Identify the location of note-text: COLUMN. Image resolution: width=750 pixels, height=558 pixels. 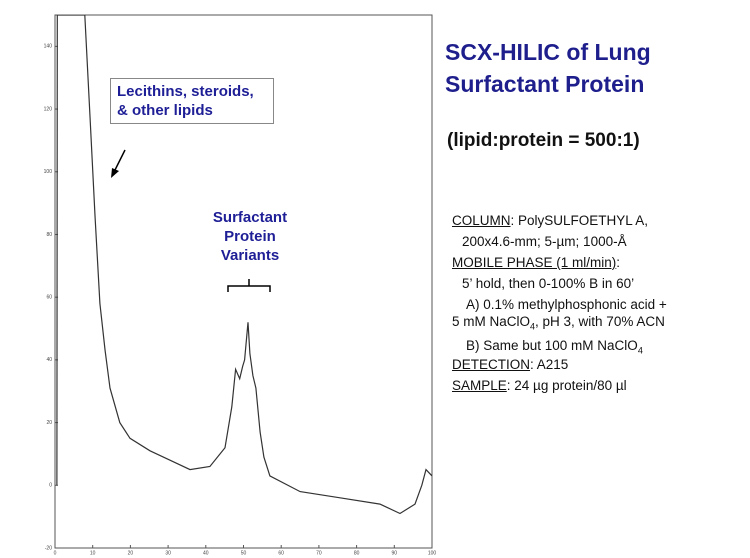
(481, 220).